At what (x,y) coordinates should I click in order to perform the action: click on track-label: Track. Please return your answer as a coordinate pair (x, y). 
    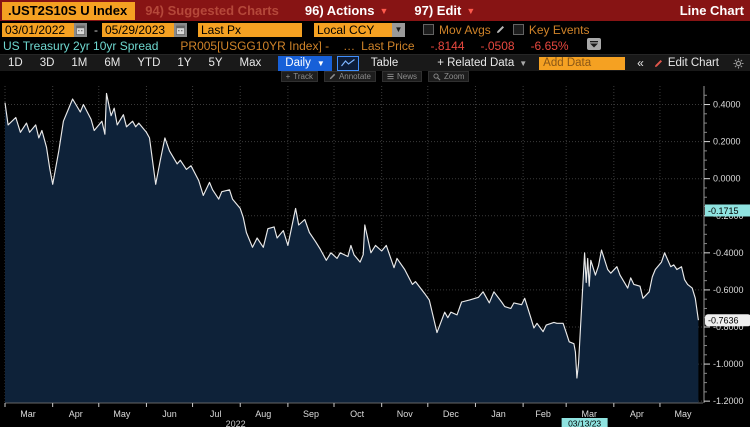
    Looking at the image, I should click on (303, 76).